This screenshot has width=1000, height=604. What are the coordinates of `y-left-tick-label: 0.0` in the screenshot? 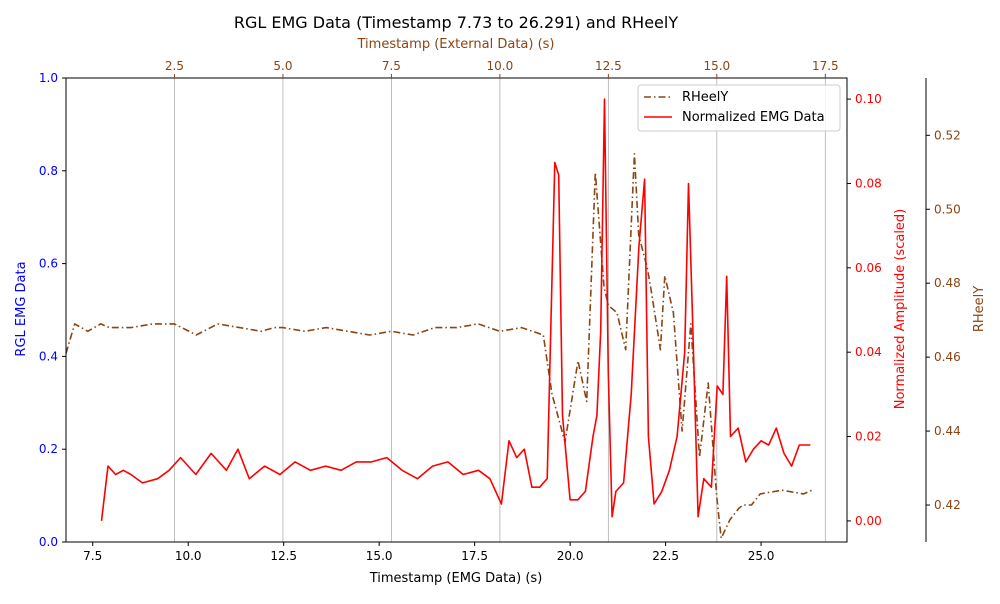 It's located at (48, 542).